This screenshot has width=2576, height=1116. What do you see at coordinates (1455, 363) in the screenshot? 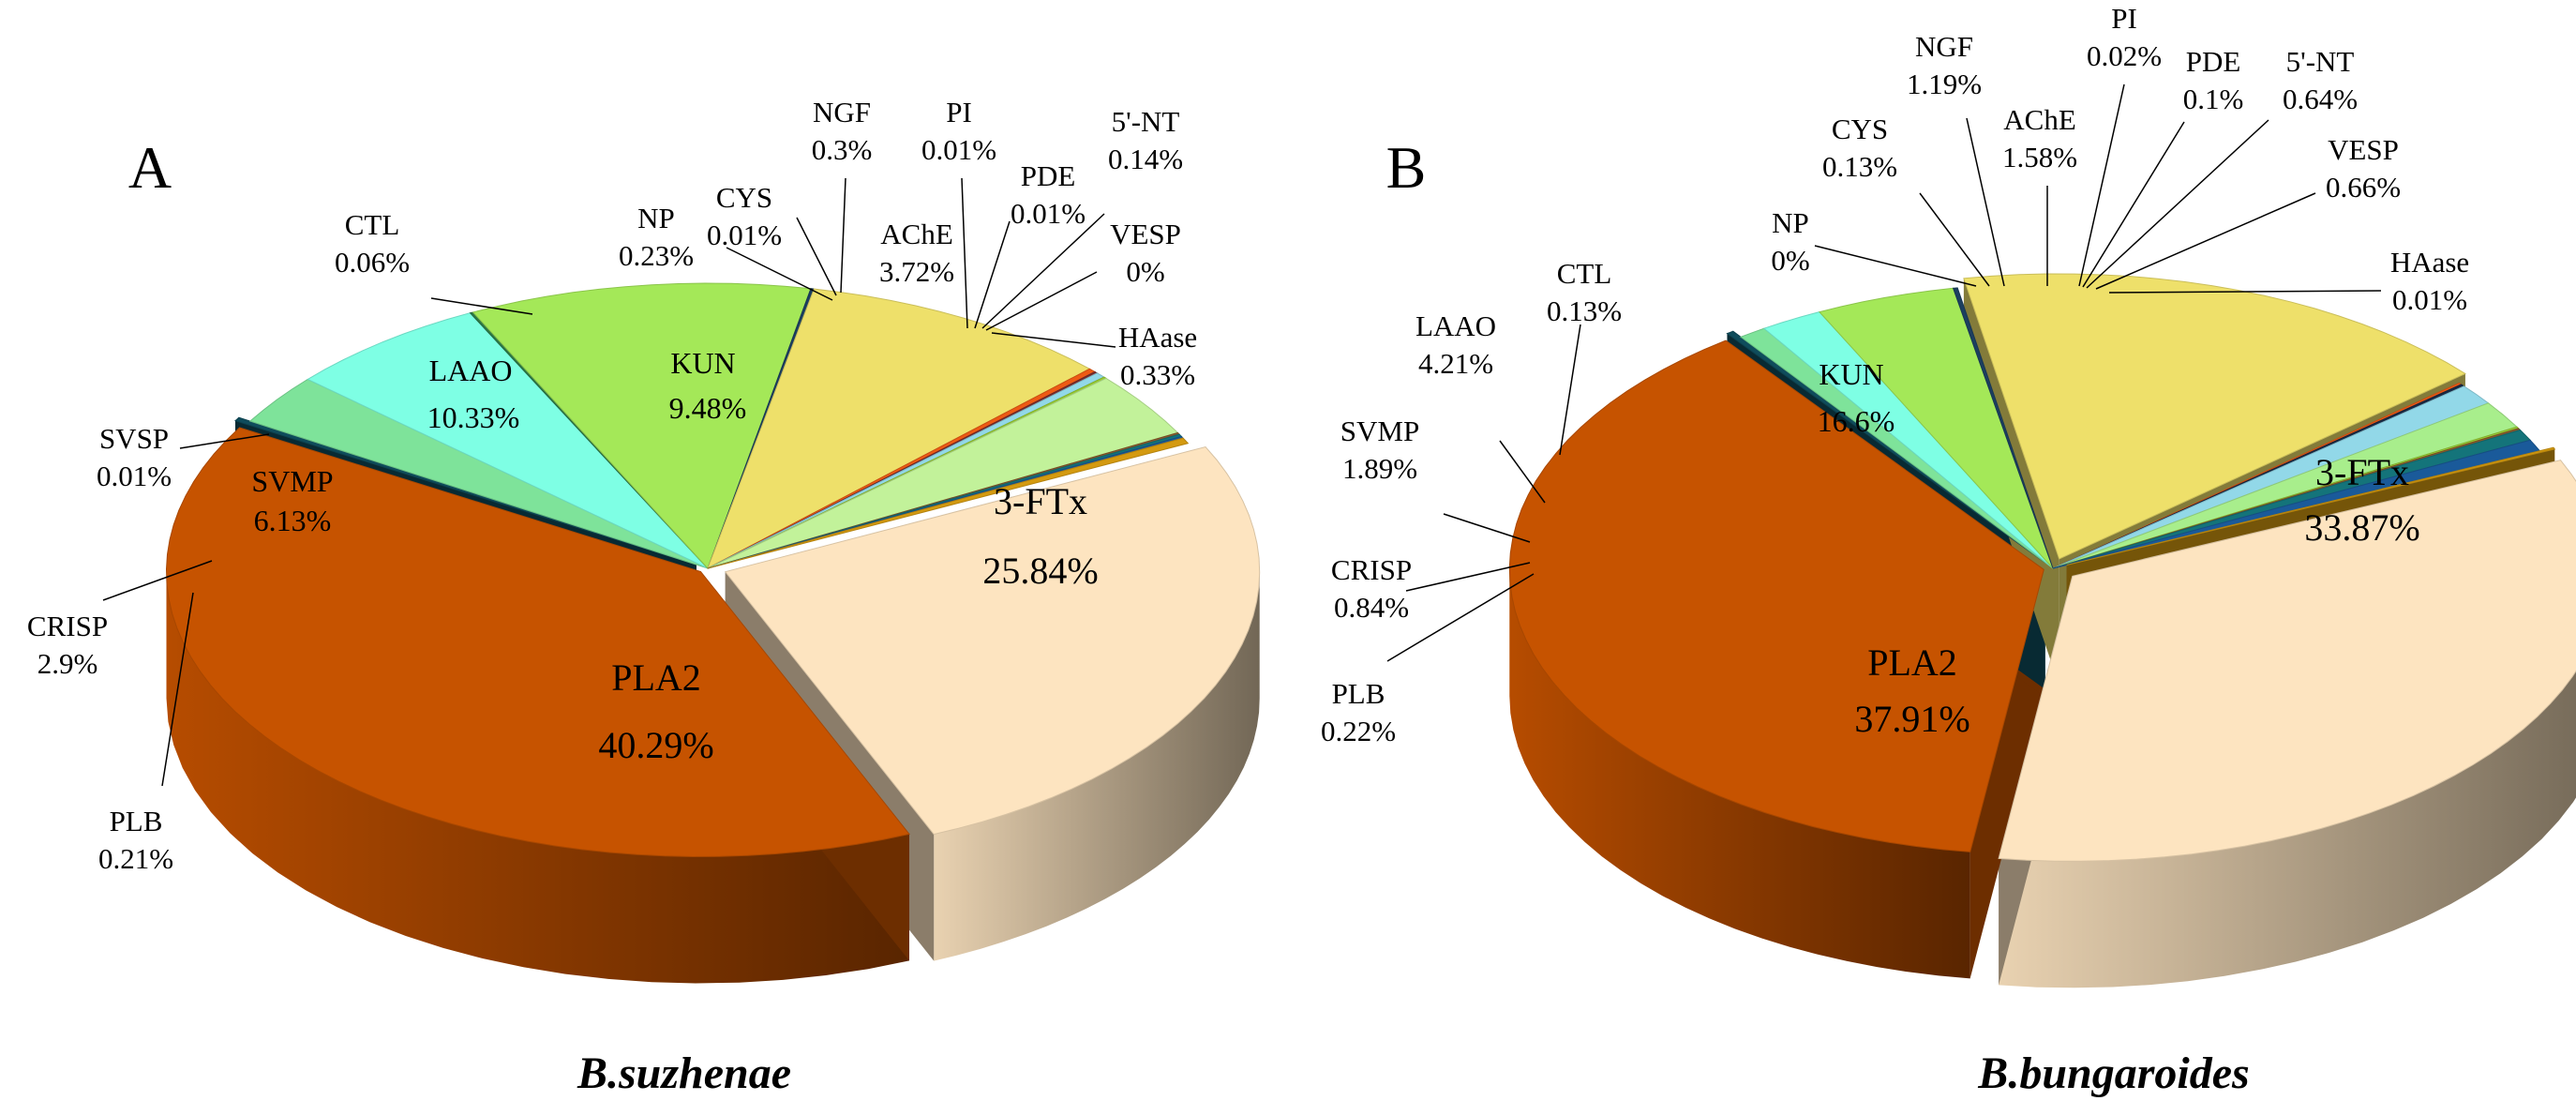
I see `slice-value-laao: 4.21%` at bounding box center [1455, 363].